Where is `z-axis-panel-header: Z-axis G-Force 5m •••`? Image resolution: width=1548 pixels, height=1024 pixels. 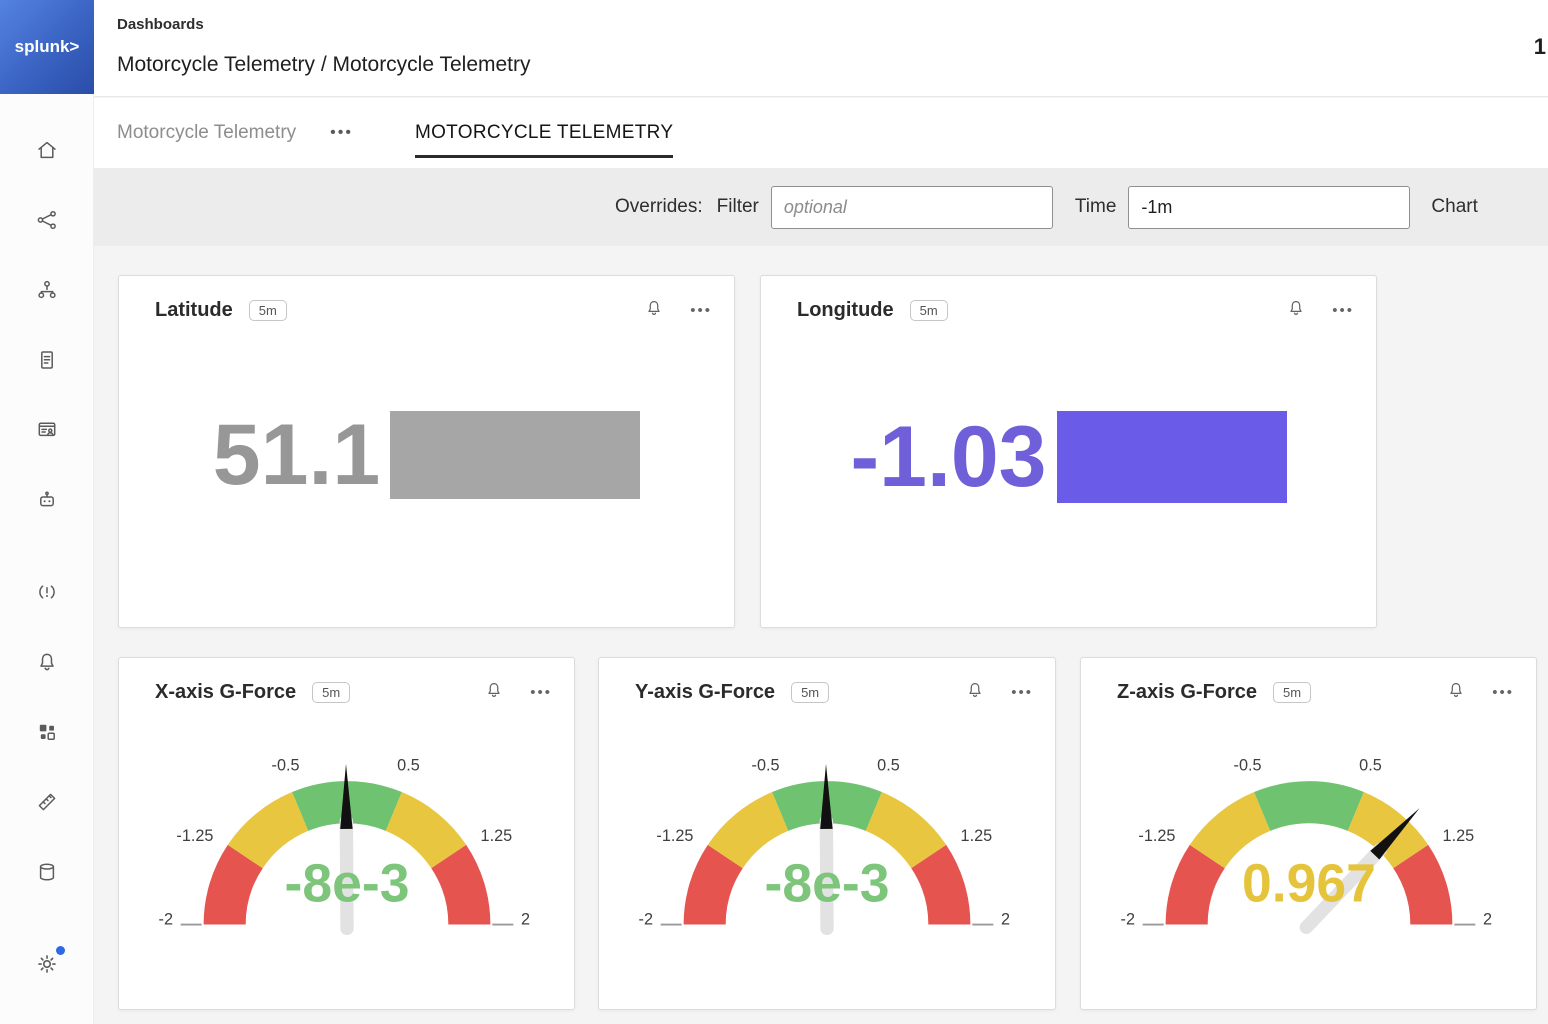
z-axis-panel-header: Z-axis G-Force 5m ••• is located at coordinates (1308, 681).